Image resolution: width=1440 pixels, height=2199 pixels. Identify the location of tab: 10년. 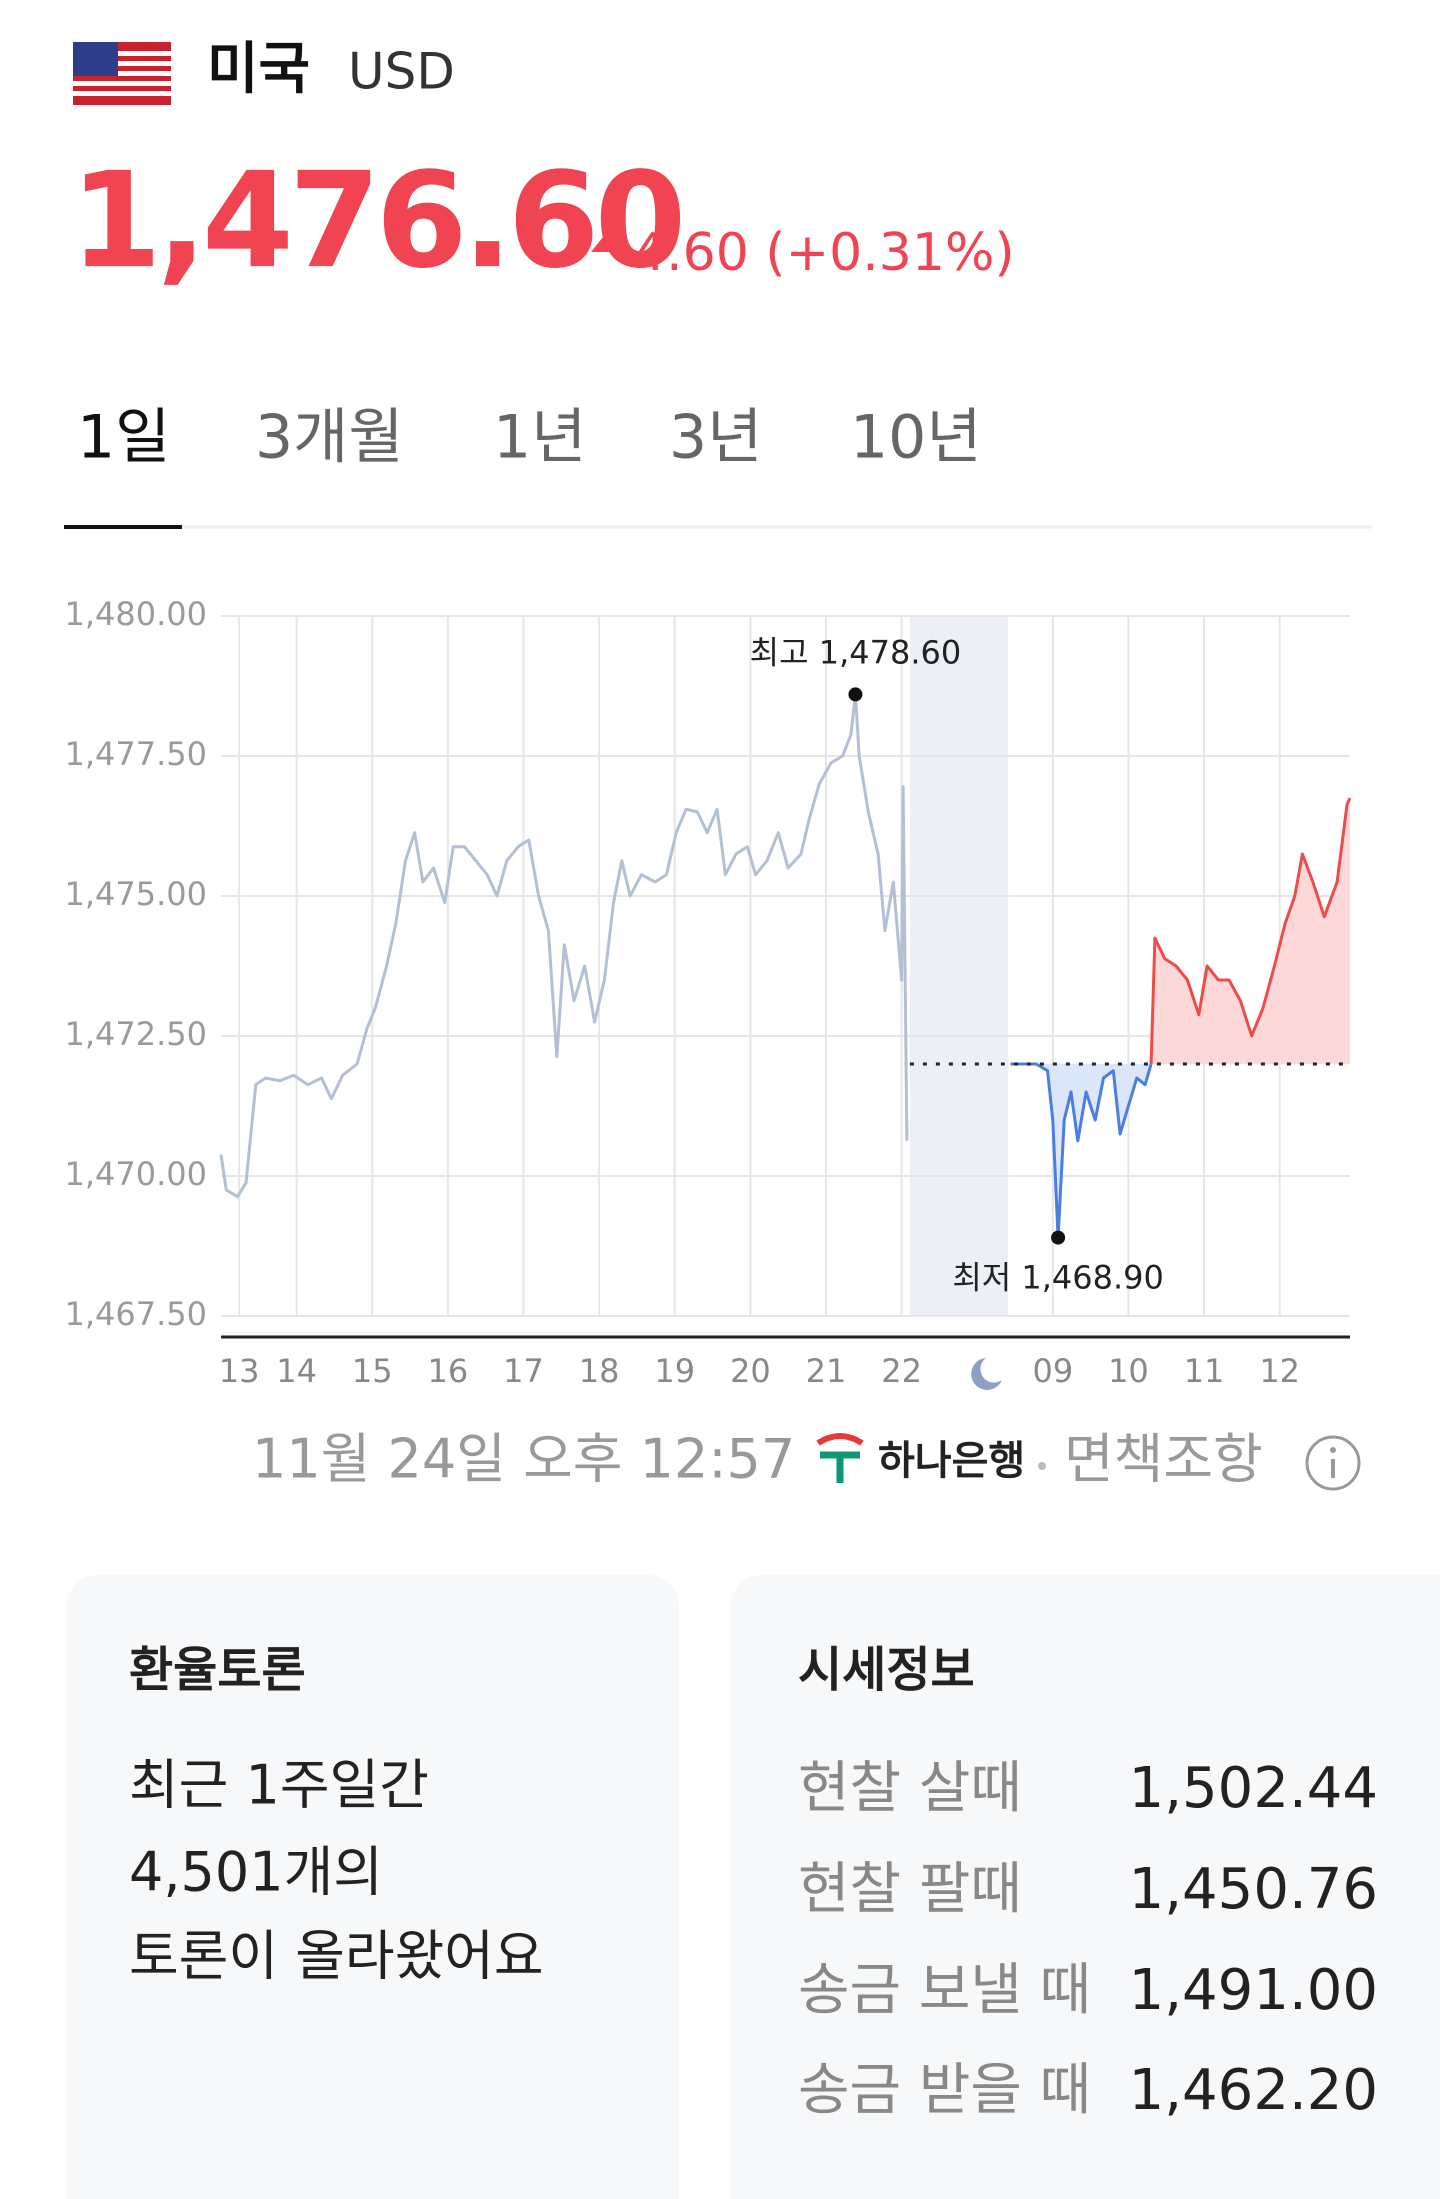
(916, 438).